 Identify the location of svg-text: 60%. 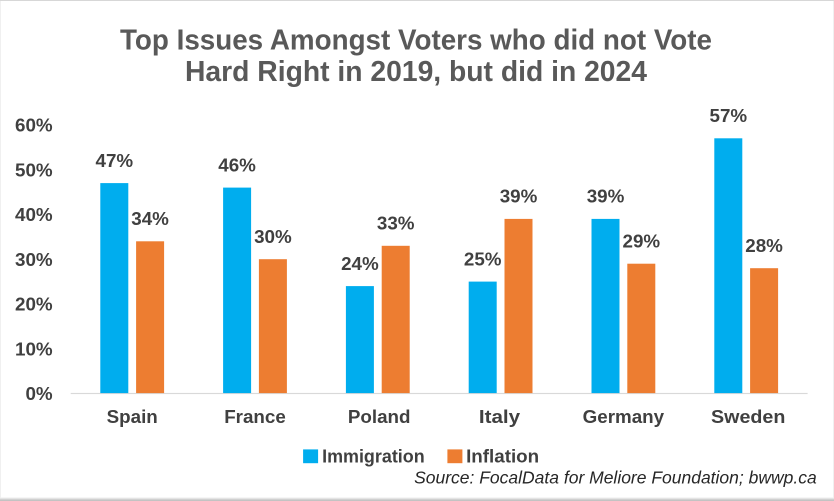
(34, 125).